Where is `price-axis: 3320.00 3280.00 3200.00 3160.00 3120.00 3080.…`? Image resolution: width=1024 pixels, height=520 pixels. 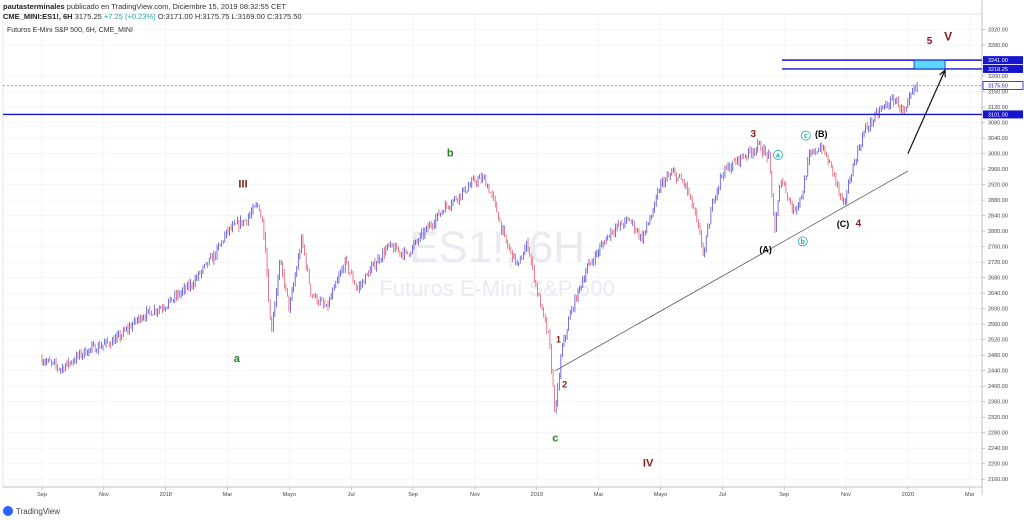
price-axis: 3320.00 3280.00 3200.00 3160.00 3120.00 3080.… is located at coordinates (1002, 247).